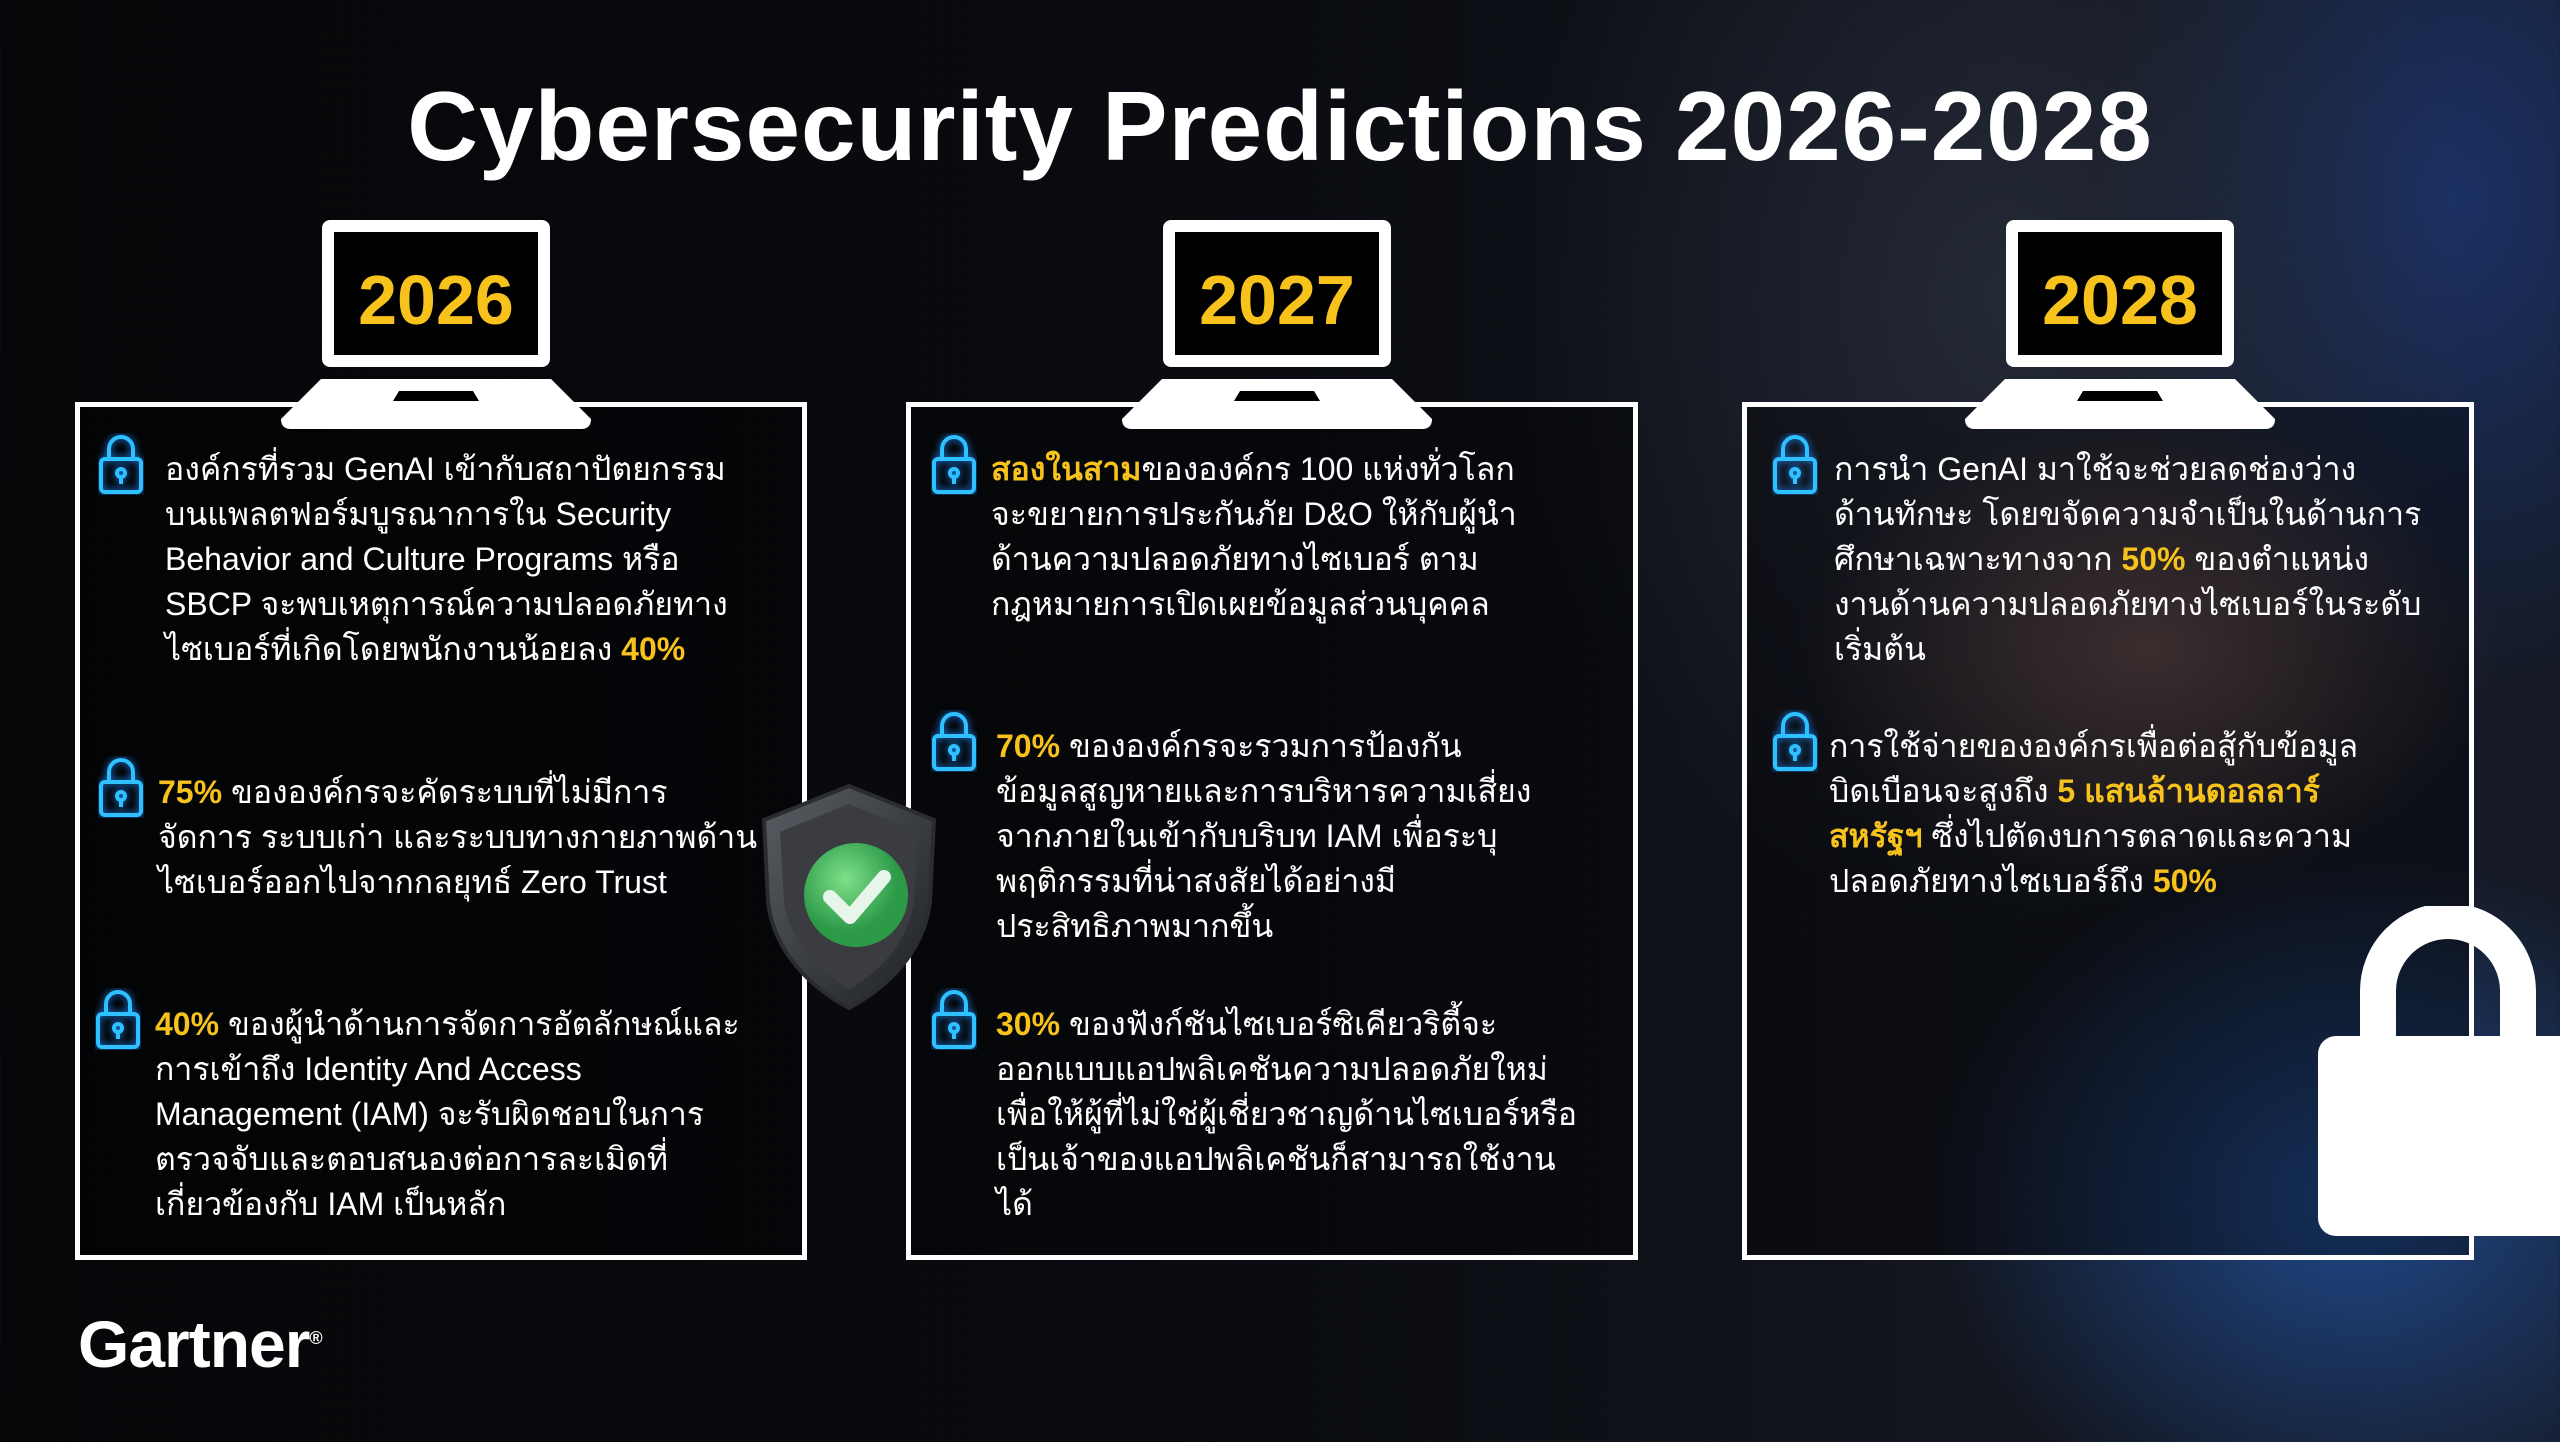 Image resolution: width=2560 pixels, height=1442 pixels. Describe the element at coordinates (2188, 791) in the screenshot. I see `highlight-text: 5 แสนล้านดอลลาร์` at that location.